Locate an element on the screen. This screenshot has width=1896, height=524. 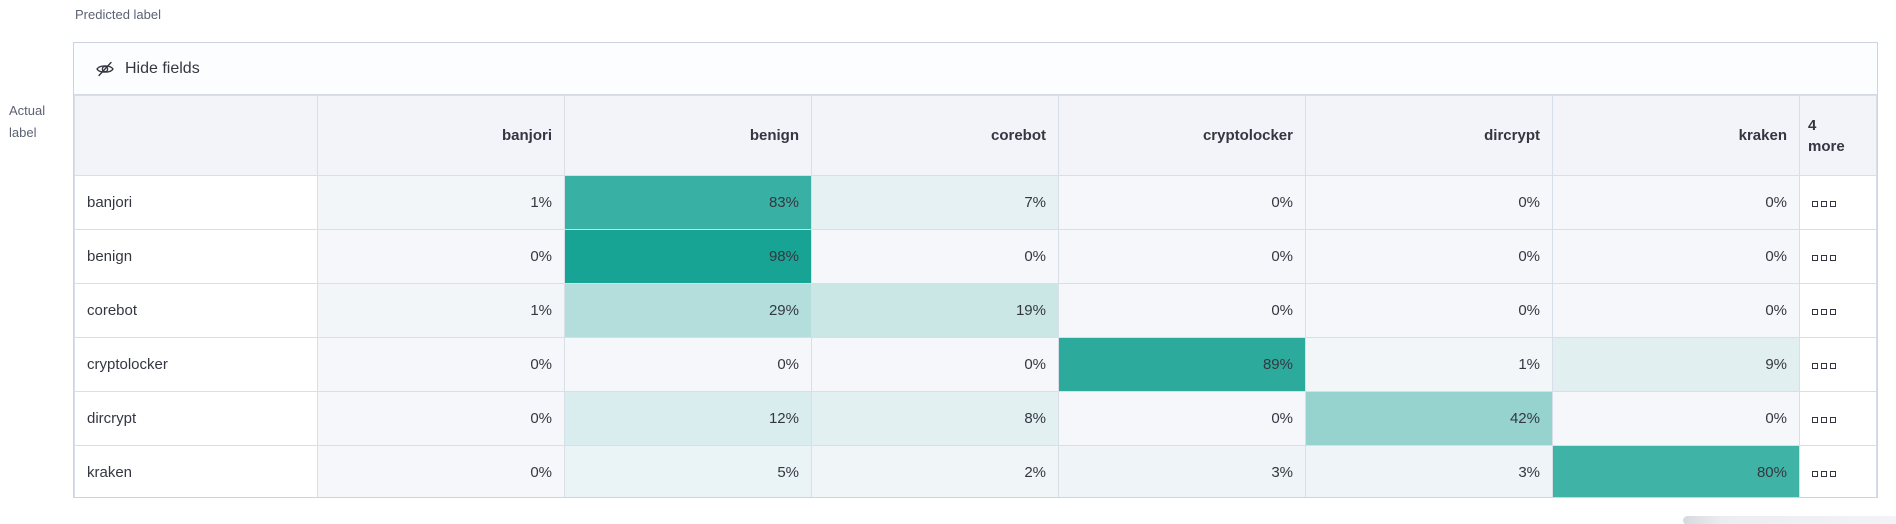
matrix-cell: 89% is located at coordinates (1182, 364).